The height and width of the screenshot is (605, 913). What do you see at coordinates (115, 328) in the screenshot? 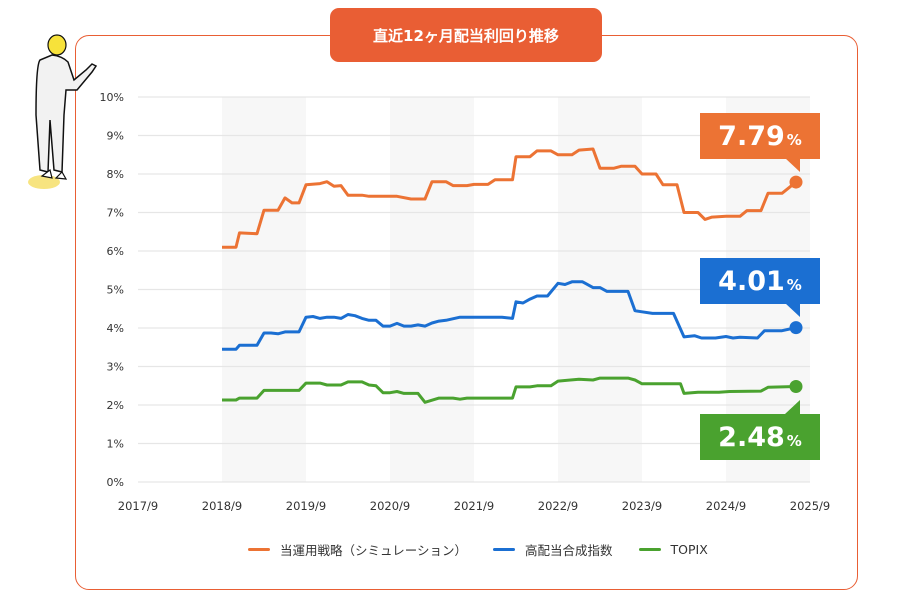
I see `y-tick-label: 4%` at bounding box center [115, 328].